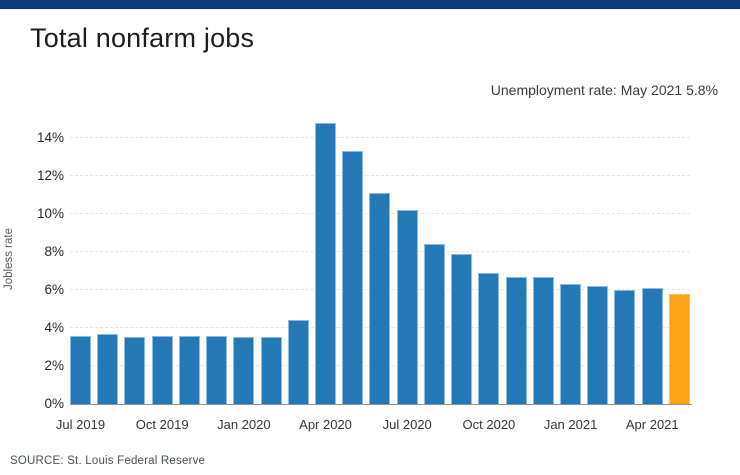  I want to click on y-tick-label-6: 6%, so click(54, 289).